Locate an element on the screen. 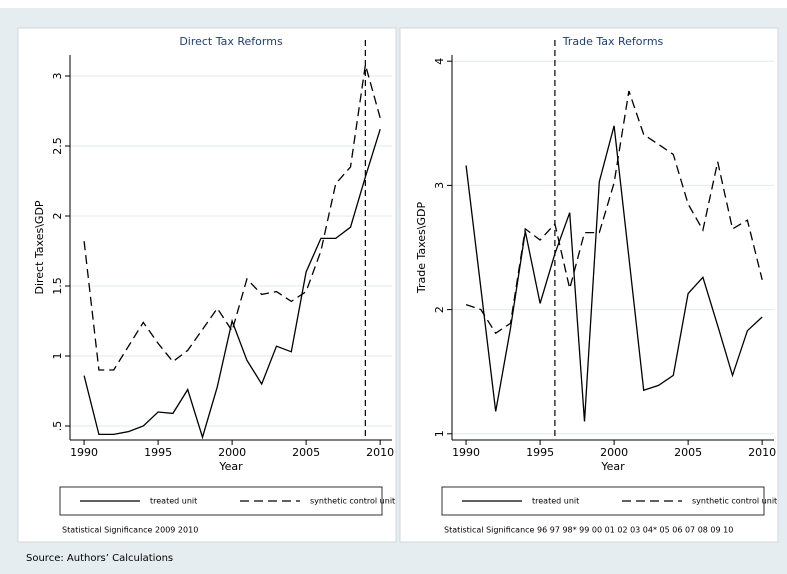  note: Statistical Significance 2009 2010 is located at coordinates (130, 530).